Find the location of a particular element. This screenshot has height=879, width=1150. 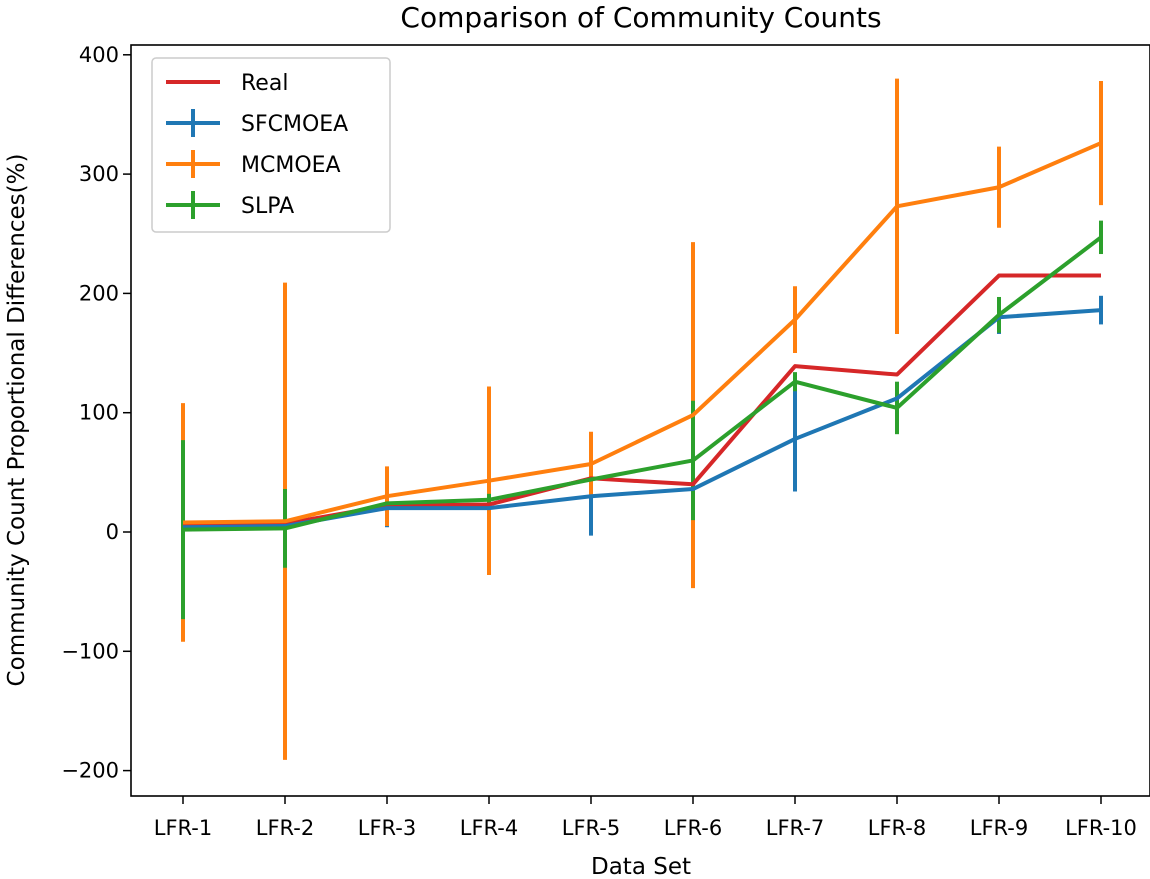

x-tick-label: LFR-1 is located at coordinates (183, 828).